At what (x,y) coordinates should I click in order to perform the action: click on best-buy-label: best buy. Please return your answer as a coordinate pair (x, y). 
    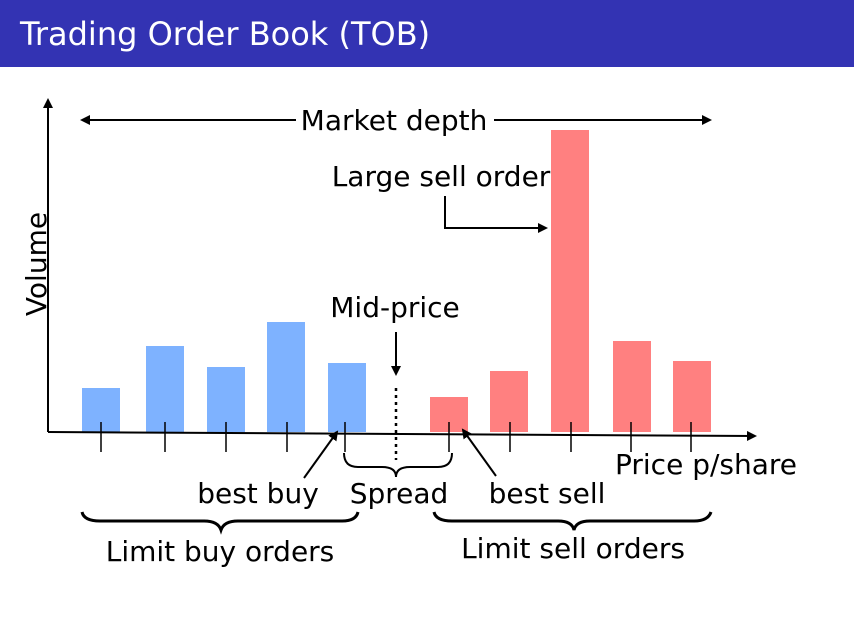
    Looking at the image, I should click on (258, 493).